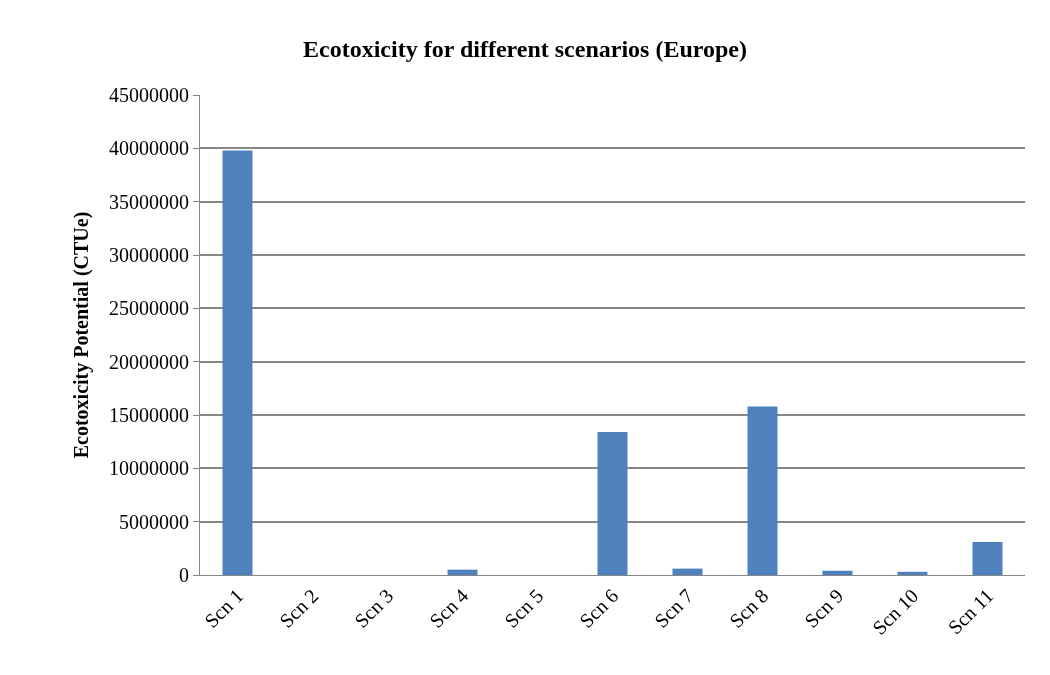 This screenshot has height=675, width=1050. What do you see at coordinates (149, 148) in the screenshot?
I see `y-tick-label: 40000000` at bounding box center [149, 148].